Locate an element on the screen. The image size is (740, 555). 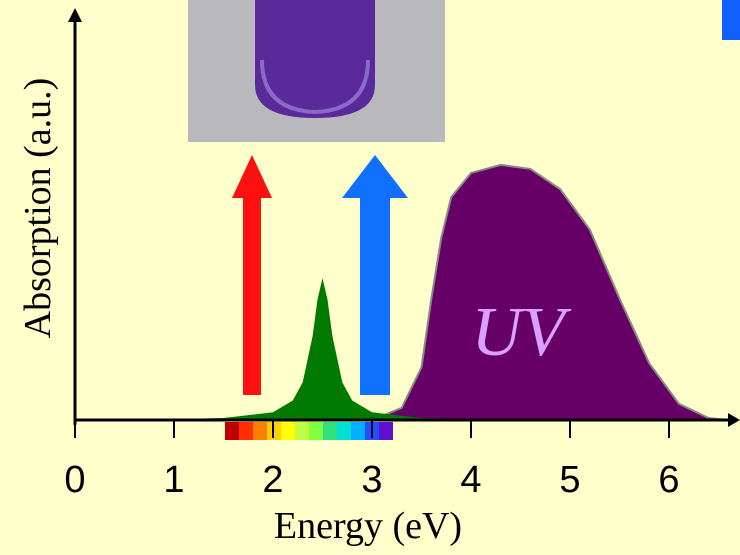
x-tick-label: 4 is located at coordinates (470, 480).